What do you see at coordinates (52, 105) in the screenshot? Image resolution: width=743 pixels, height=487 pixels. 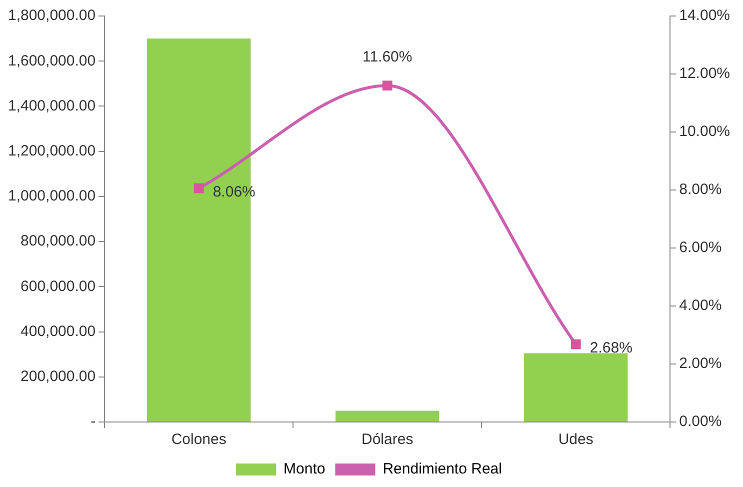 I see `y-tick-label: 1,400,000.00` at bounding box center [52, 105].